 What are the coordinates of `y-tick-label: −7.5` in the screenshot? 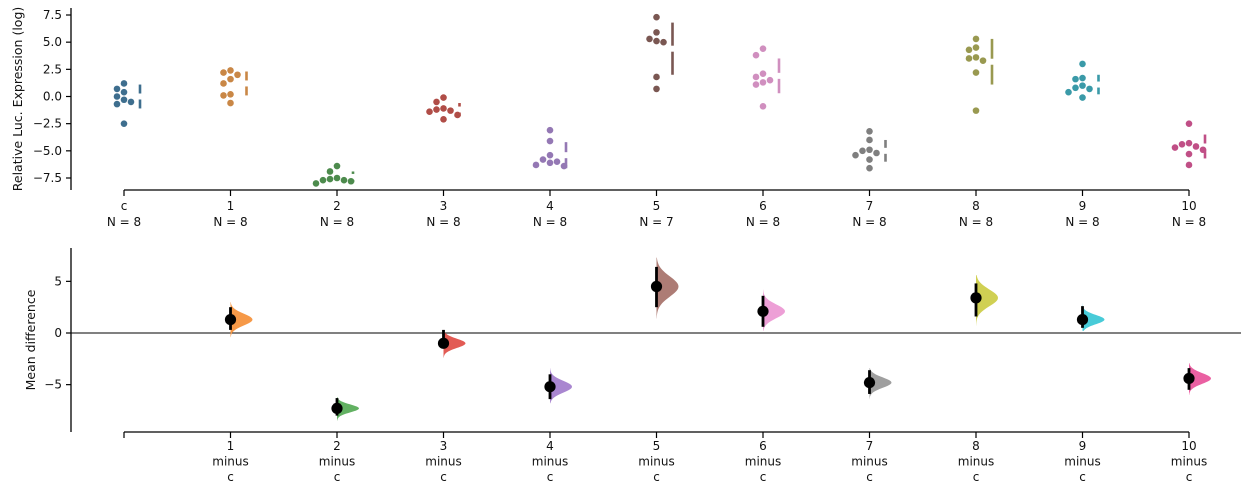 It's located at (47, 178).